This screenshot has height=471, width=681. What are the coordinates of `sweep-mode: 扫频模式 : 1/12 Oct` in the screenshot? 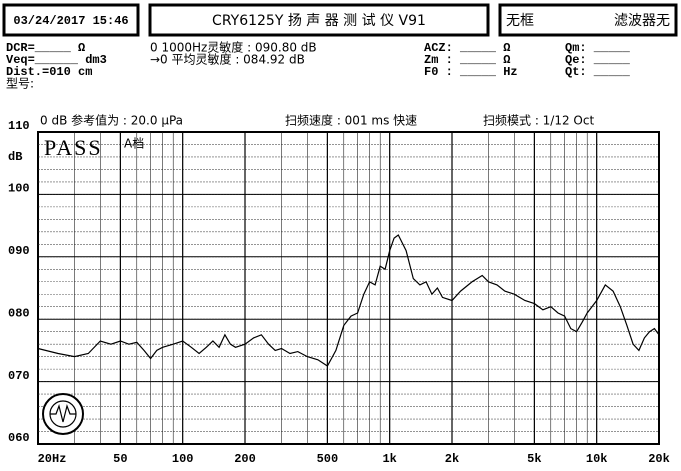 It's located at (538, 121).